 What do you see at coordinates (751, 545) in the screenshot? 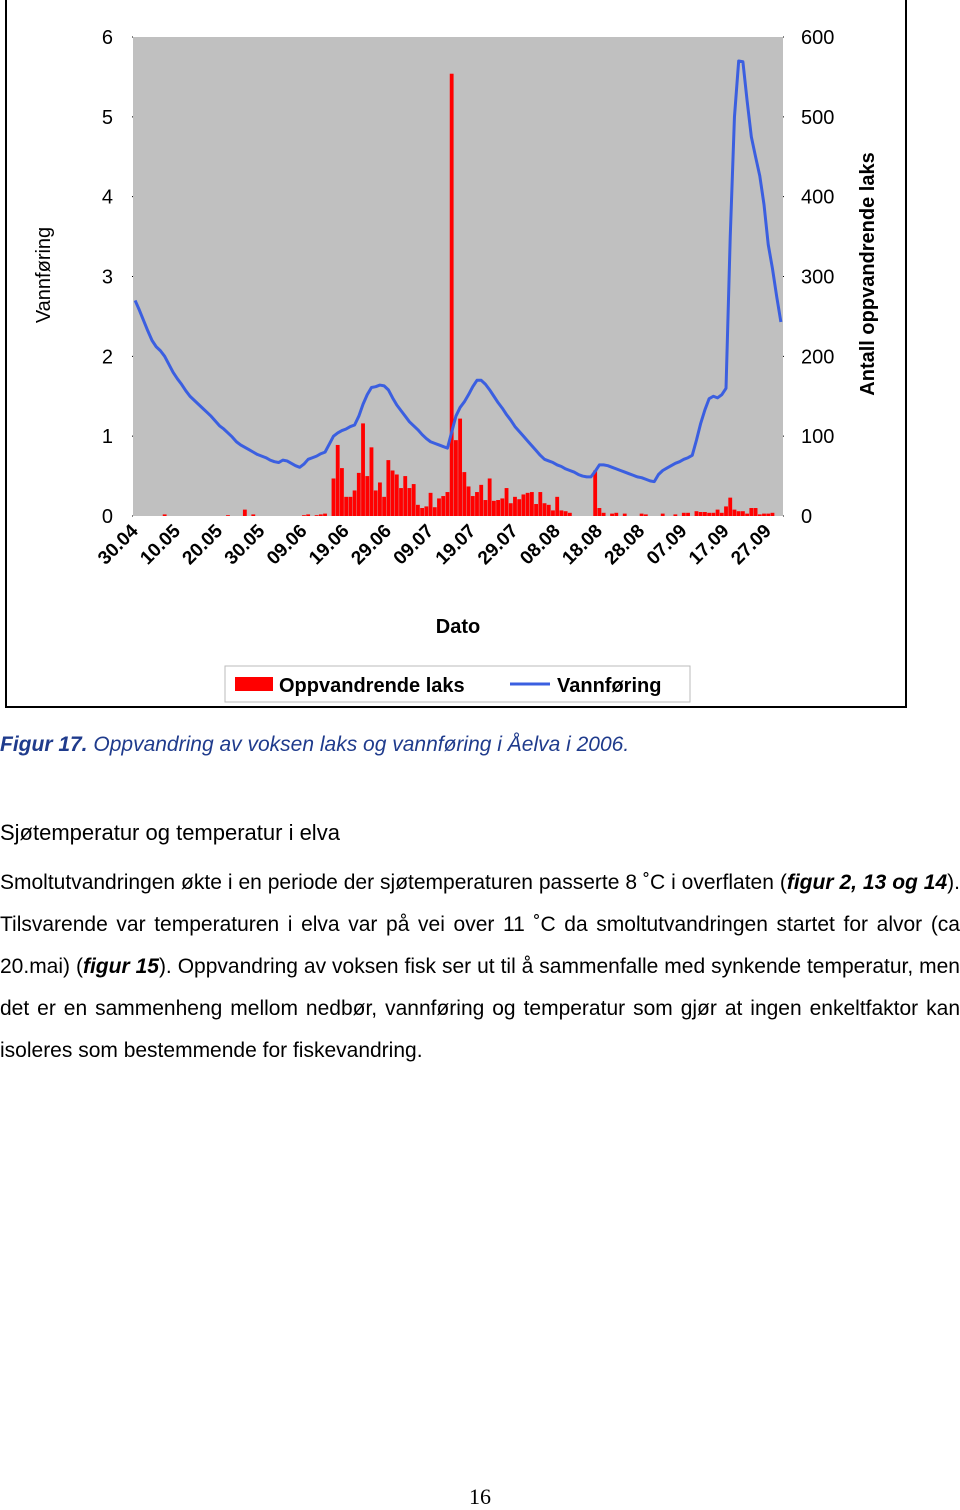
I see `x-tick-label: 27.09` at bounding box center [751, 545].